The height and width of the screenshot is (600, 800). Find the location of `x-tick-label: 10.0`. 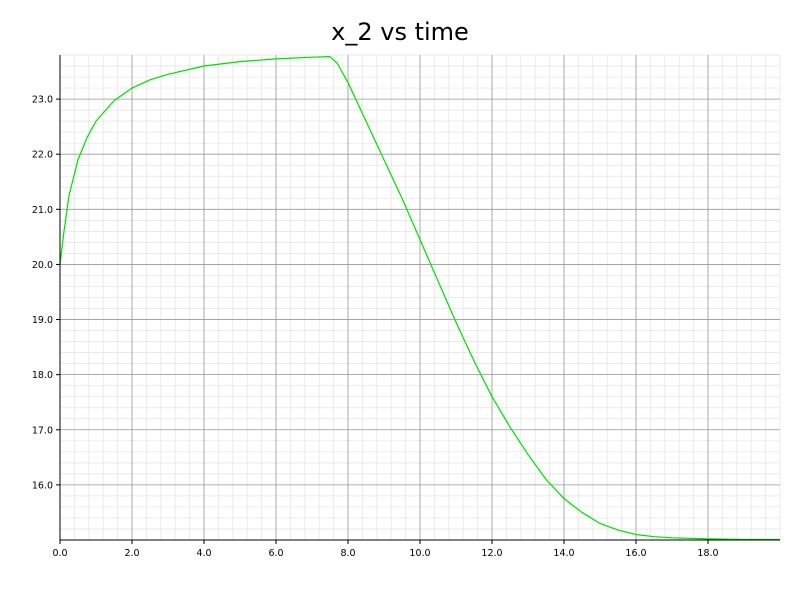

x-tick-label: 10.0 is located at coordinates (419, 553).